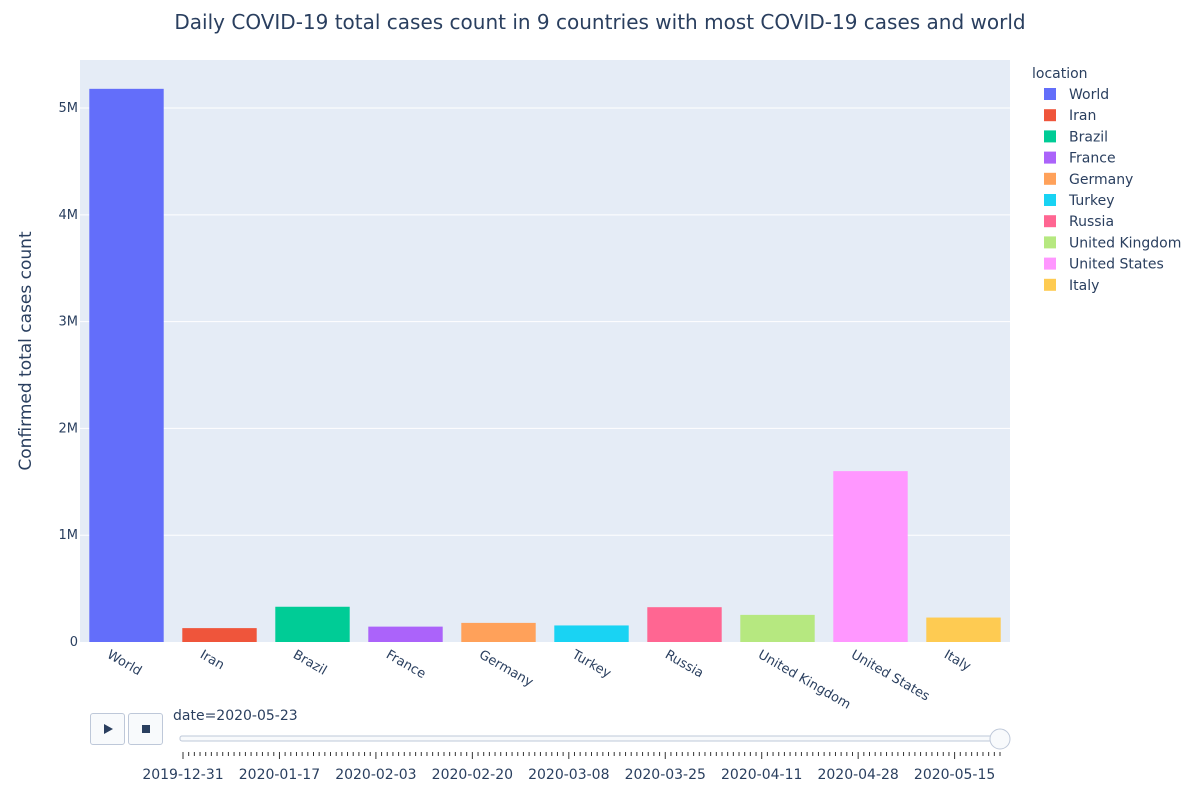 Image resolution: width=1200 pixels, height=800 pixels. What do you see at coordinates (957, 660) in the screenshot?
I see `x-tick-label: Italy` at bounding box center [957, 660].